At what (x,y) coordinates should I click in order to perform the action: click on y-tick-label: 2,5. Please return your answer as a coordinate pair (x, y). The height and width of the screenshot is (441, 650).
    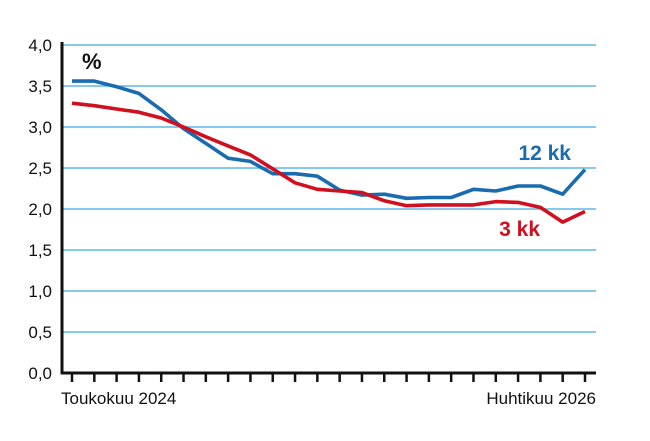
    Looking at the image, I should click on (40, 168).